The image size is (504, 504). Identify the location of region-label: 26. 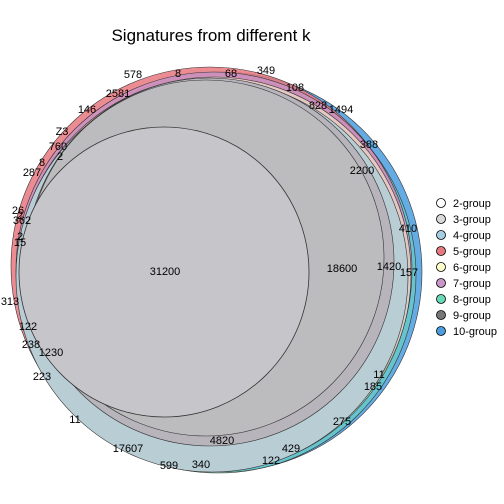
(18, 211).